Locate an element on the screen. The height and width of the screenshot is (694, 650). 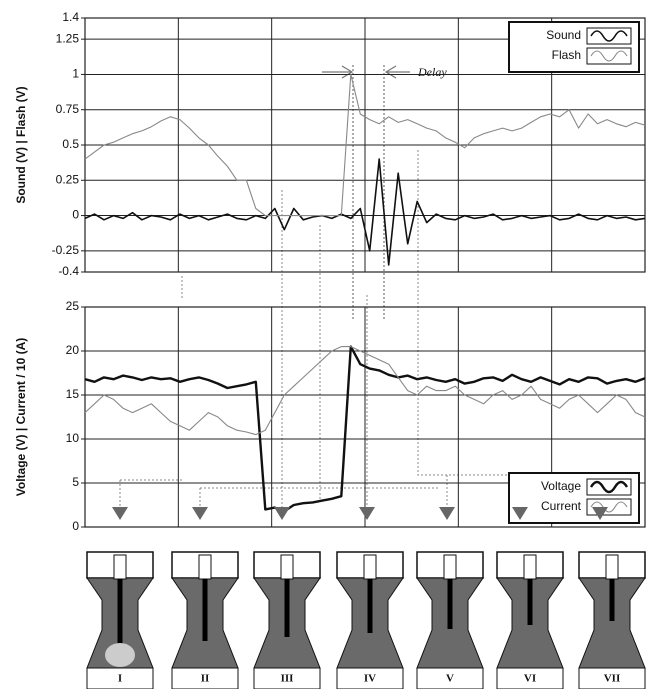
legend-label: Sound is located at coordinates (563, 35).